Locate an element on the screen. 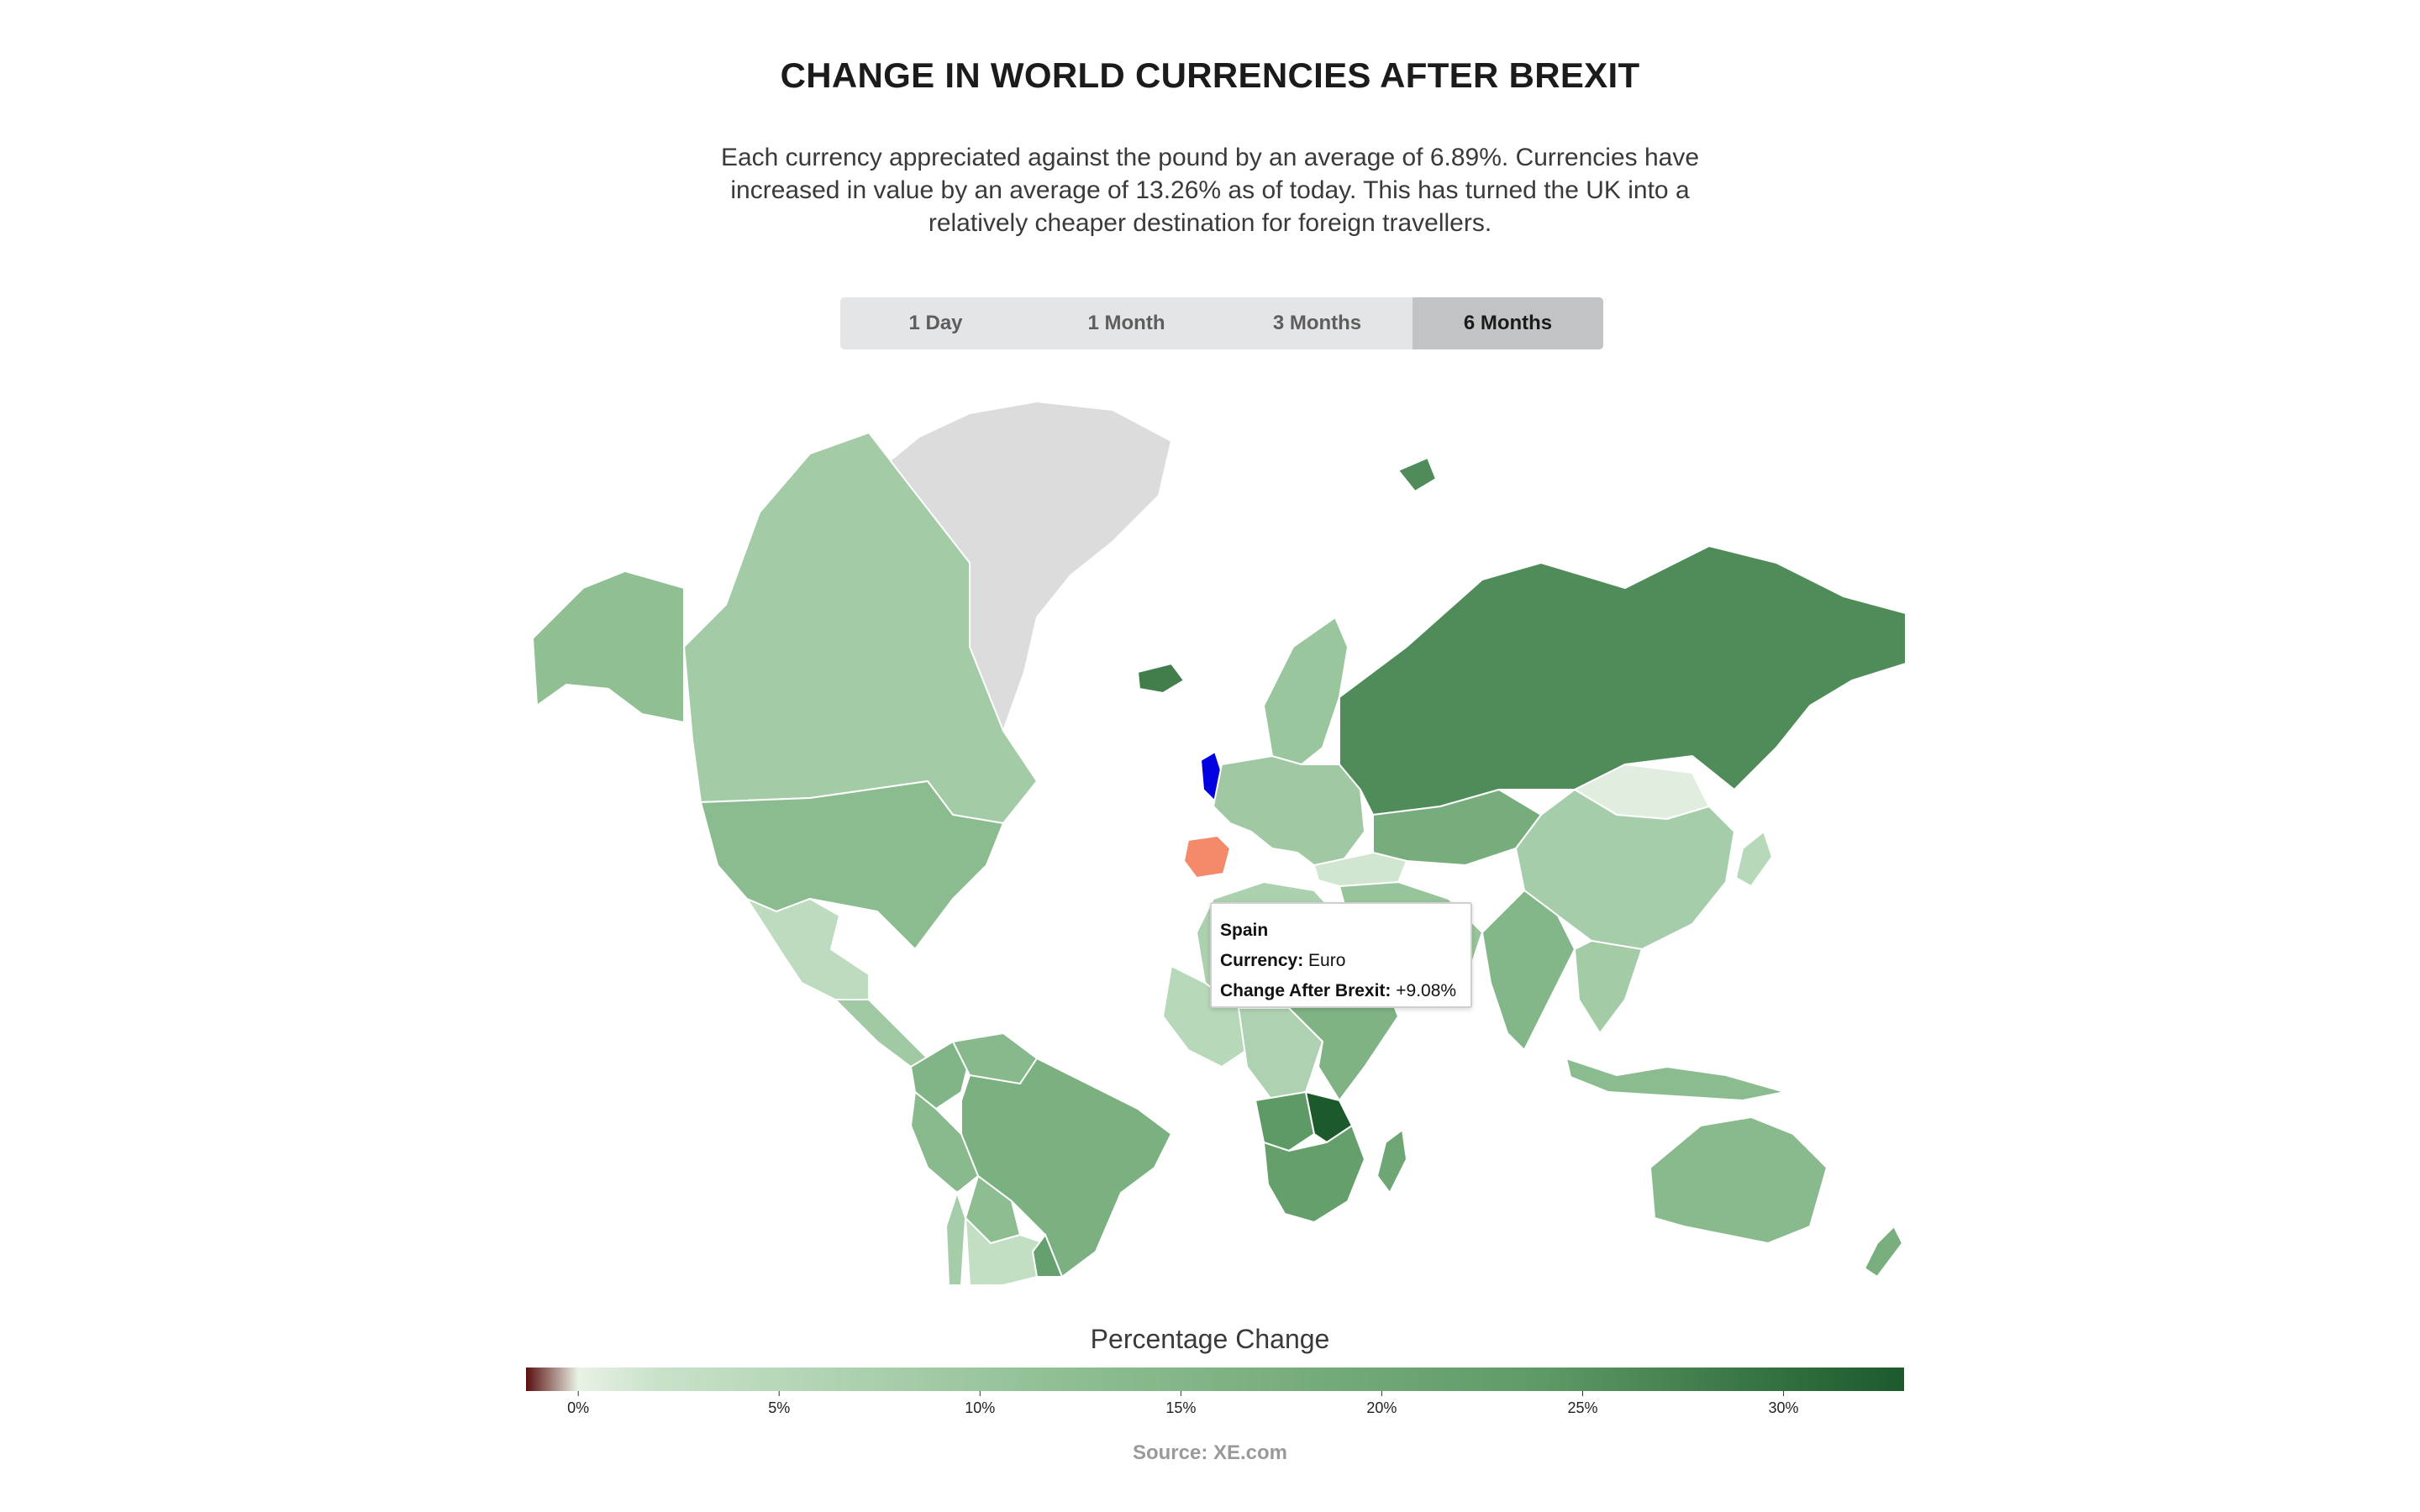 The width and height of the screenshot is (2420, 1512). tooltip-country-name: Spain is located at coordinates (1244, 930).